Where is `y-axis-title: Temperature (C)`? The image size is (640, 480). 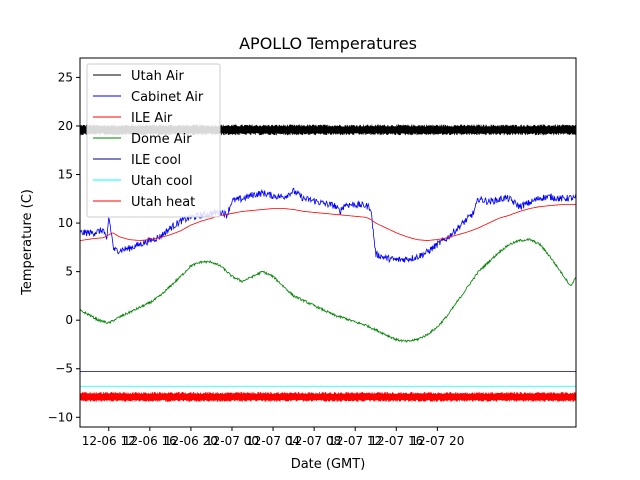 y-axis-title: Temperature (C) is located at coordinates (27, 242).